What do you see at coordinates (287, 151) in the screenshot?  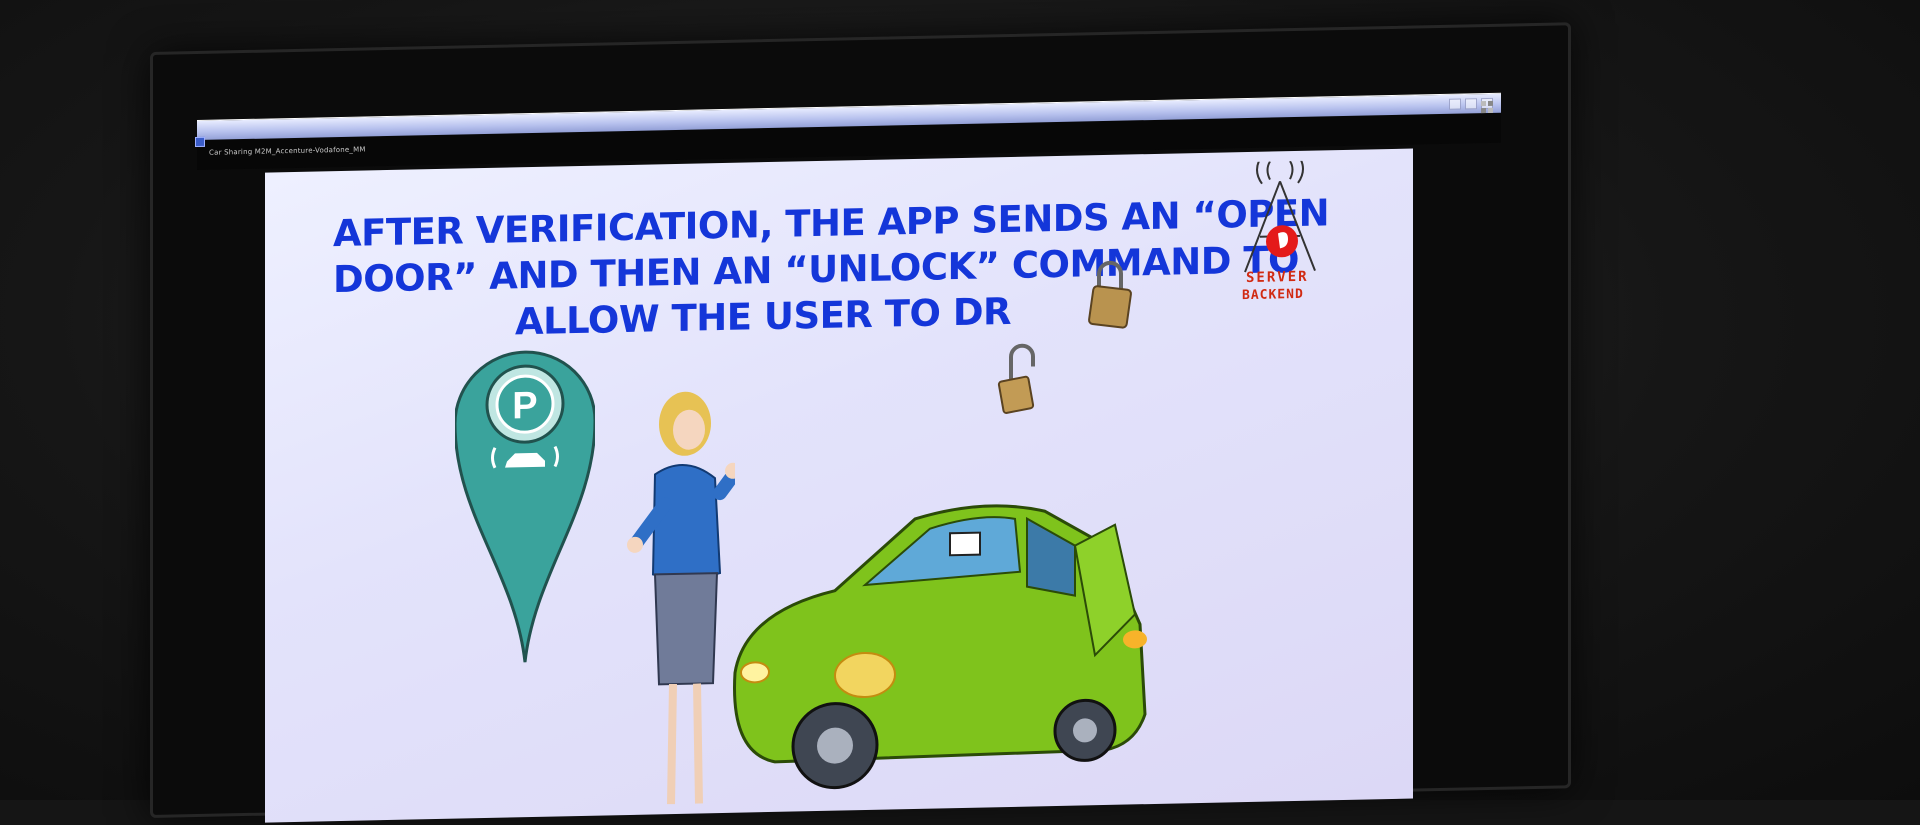 I see `window-title: Car Sharing M2M_Accenture-Vodafone_MM` at bounding box center [287, 151].